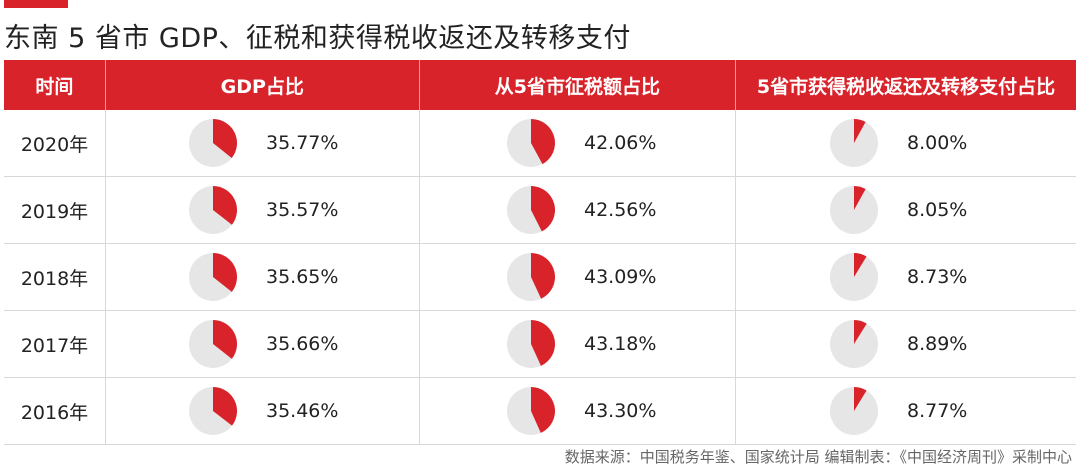 This screenshot has width=1080, height=470. What do you see at coordinates (576, 85) in the screenshot?
I see `header-tax-share: 从5省市征税额占比` at bounding box center [576, 85].